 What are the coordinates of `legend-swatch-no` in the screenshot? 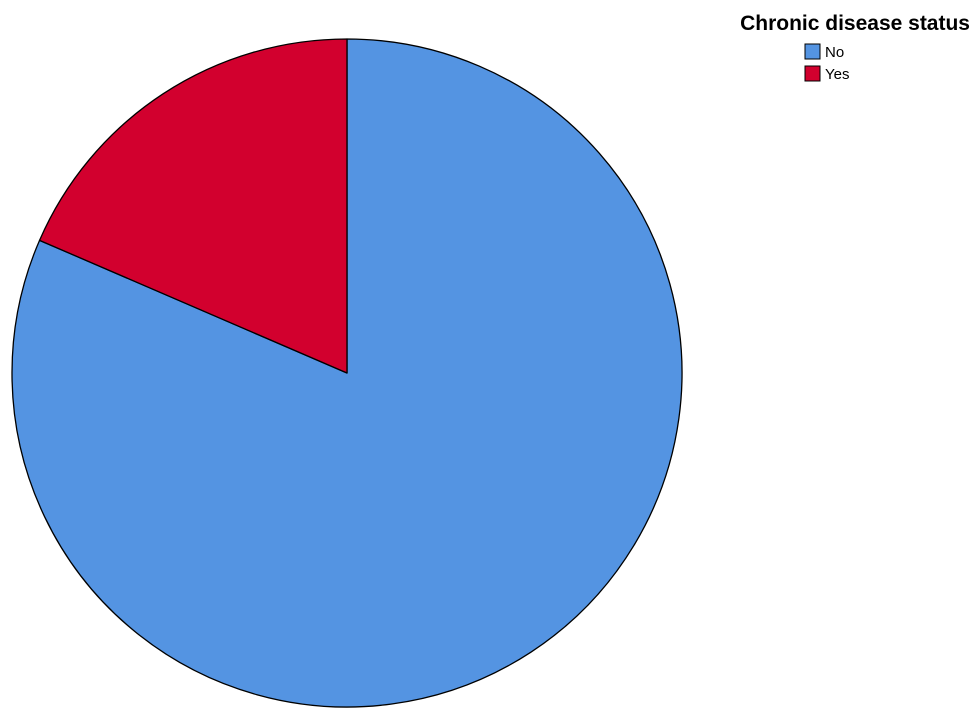 It's located at (812, 51).